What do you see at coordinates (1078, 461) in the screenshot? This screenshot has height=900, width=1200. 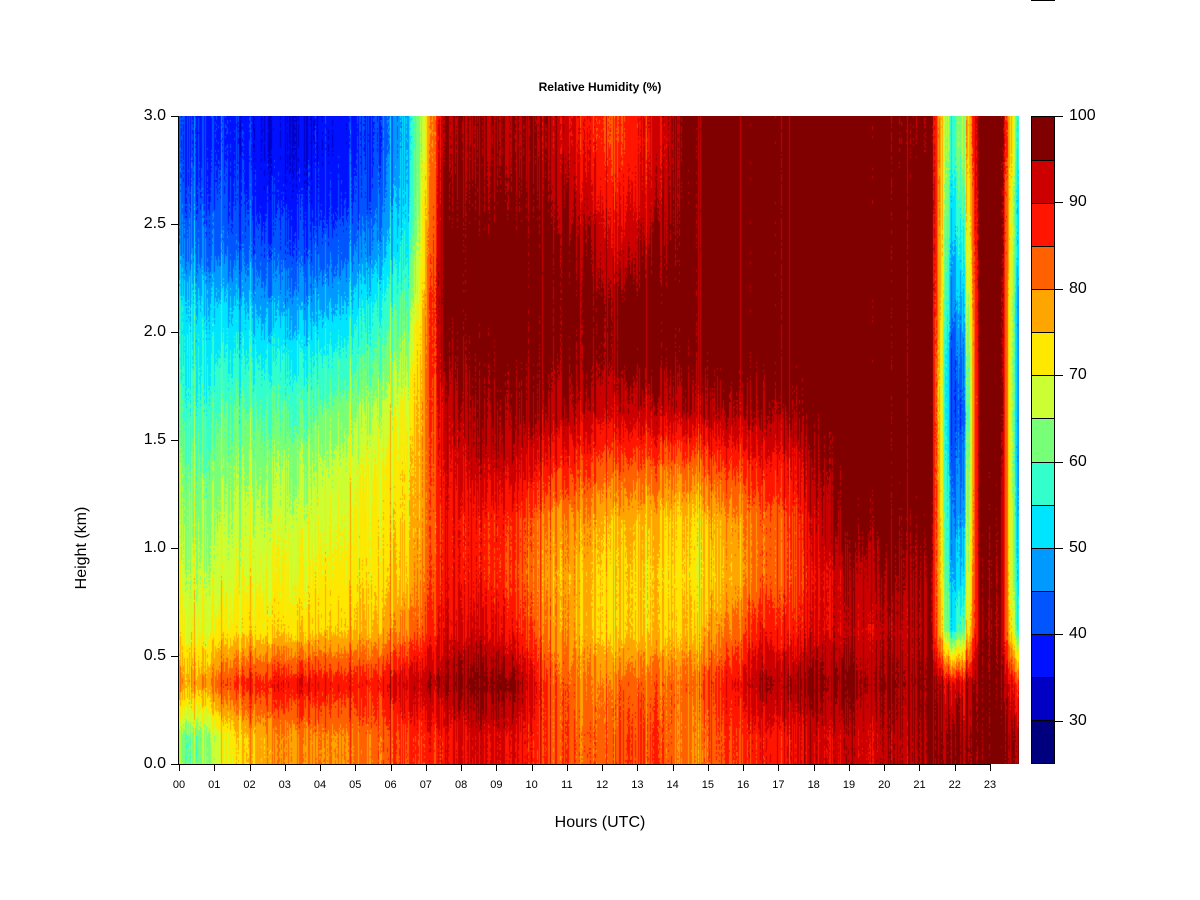 I see `colorbar-tick-label: 60` at bounding box center [1078, 461].